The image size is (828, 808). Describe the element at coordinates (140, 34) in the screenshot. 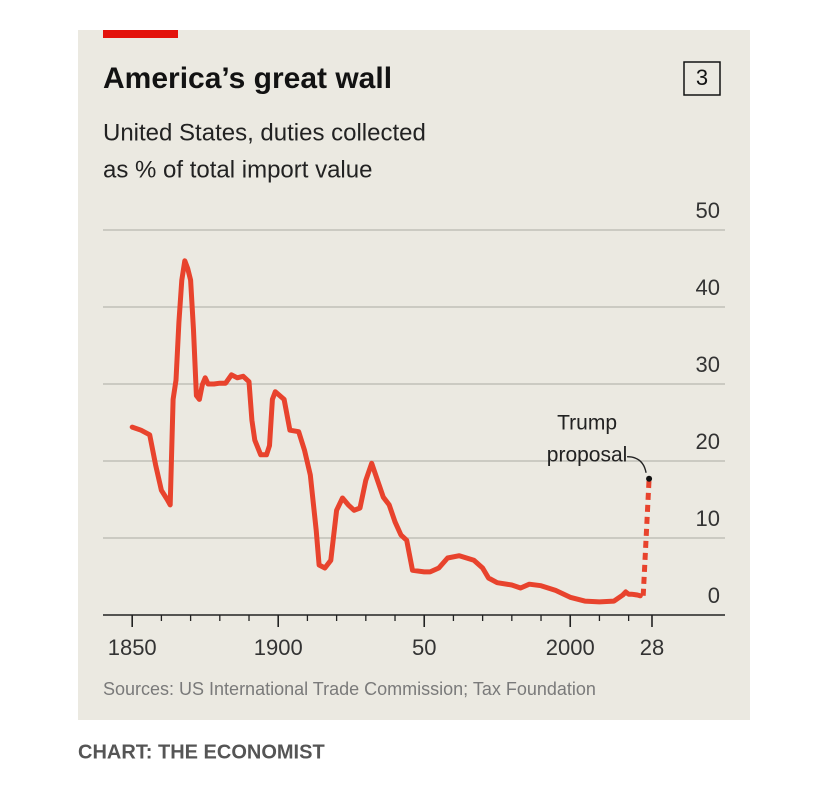

I see `brand-bar` at that location.